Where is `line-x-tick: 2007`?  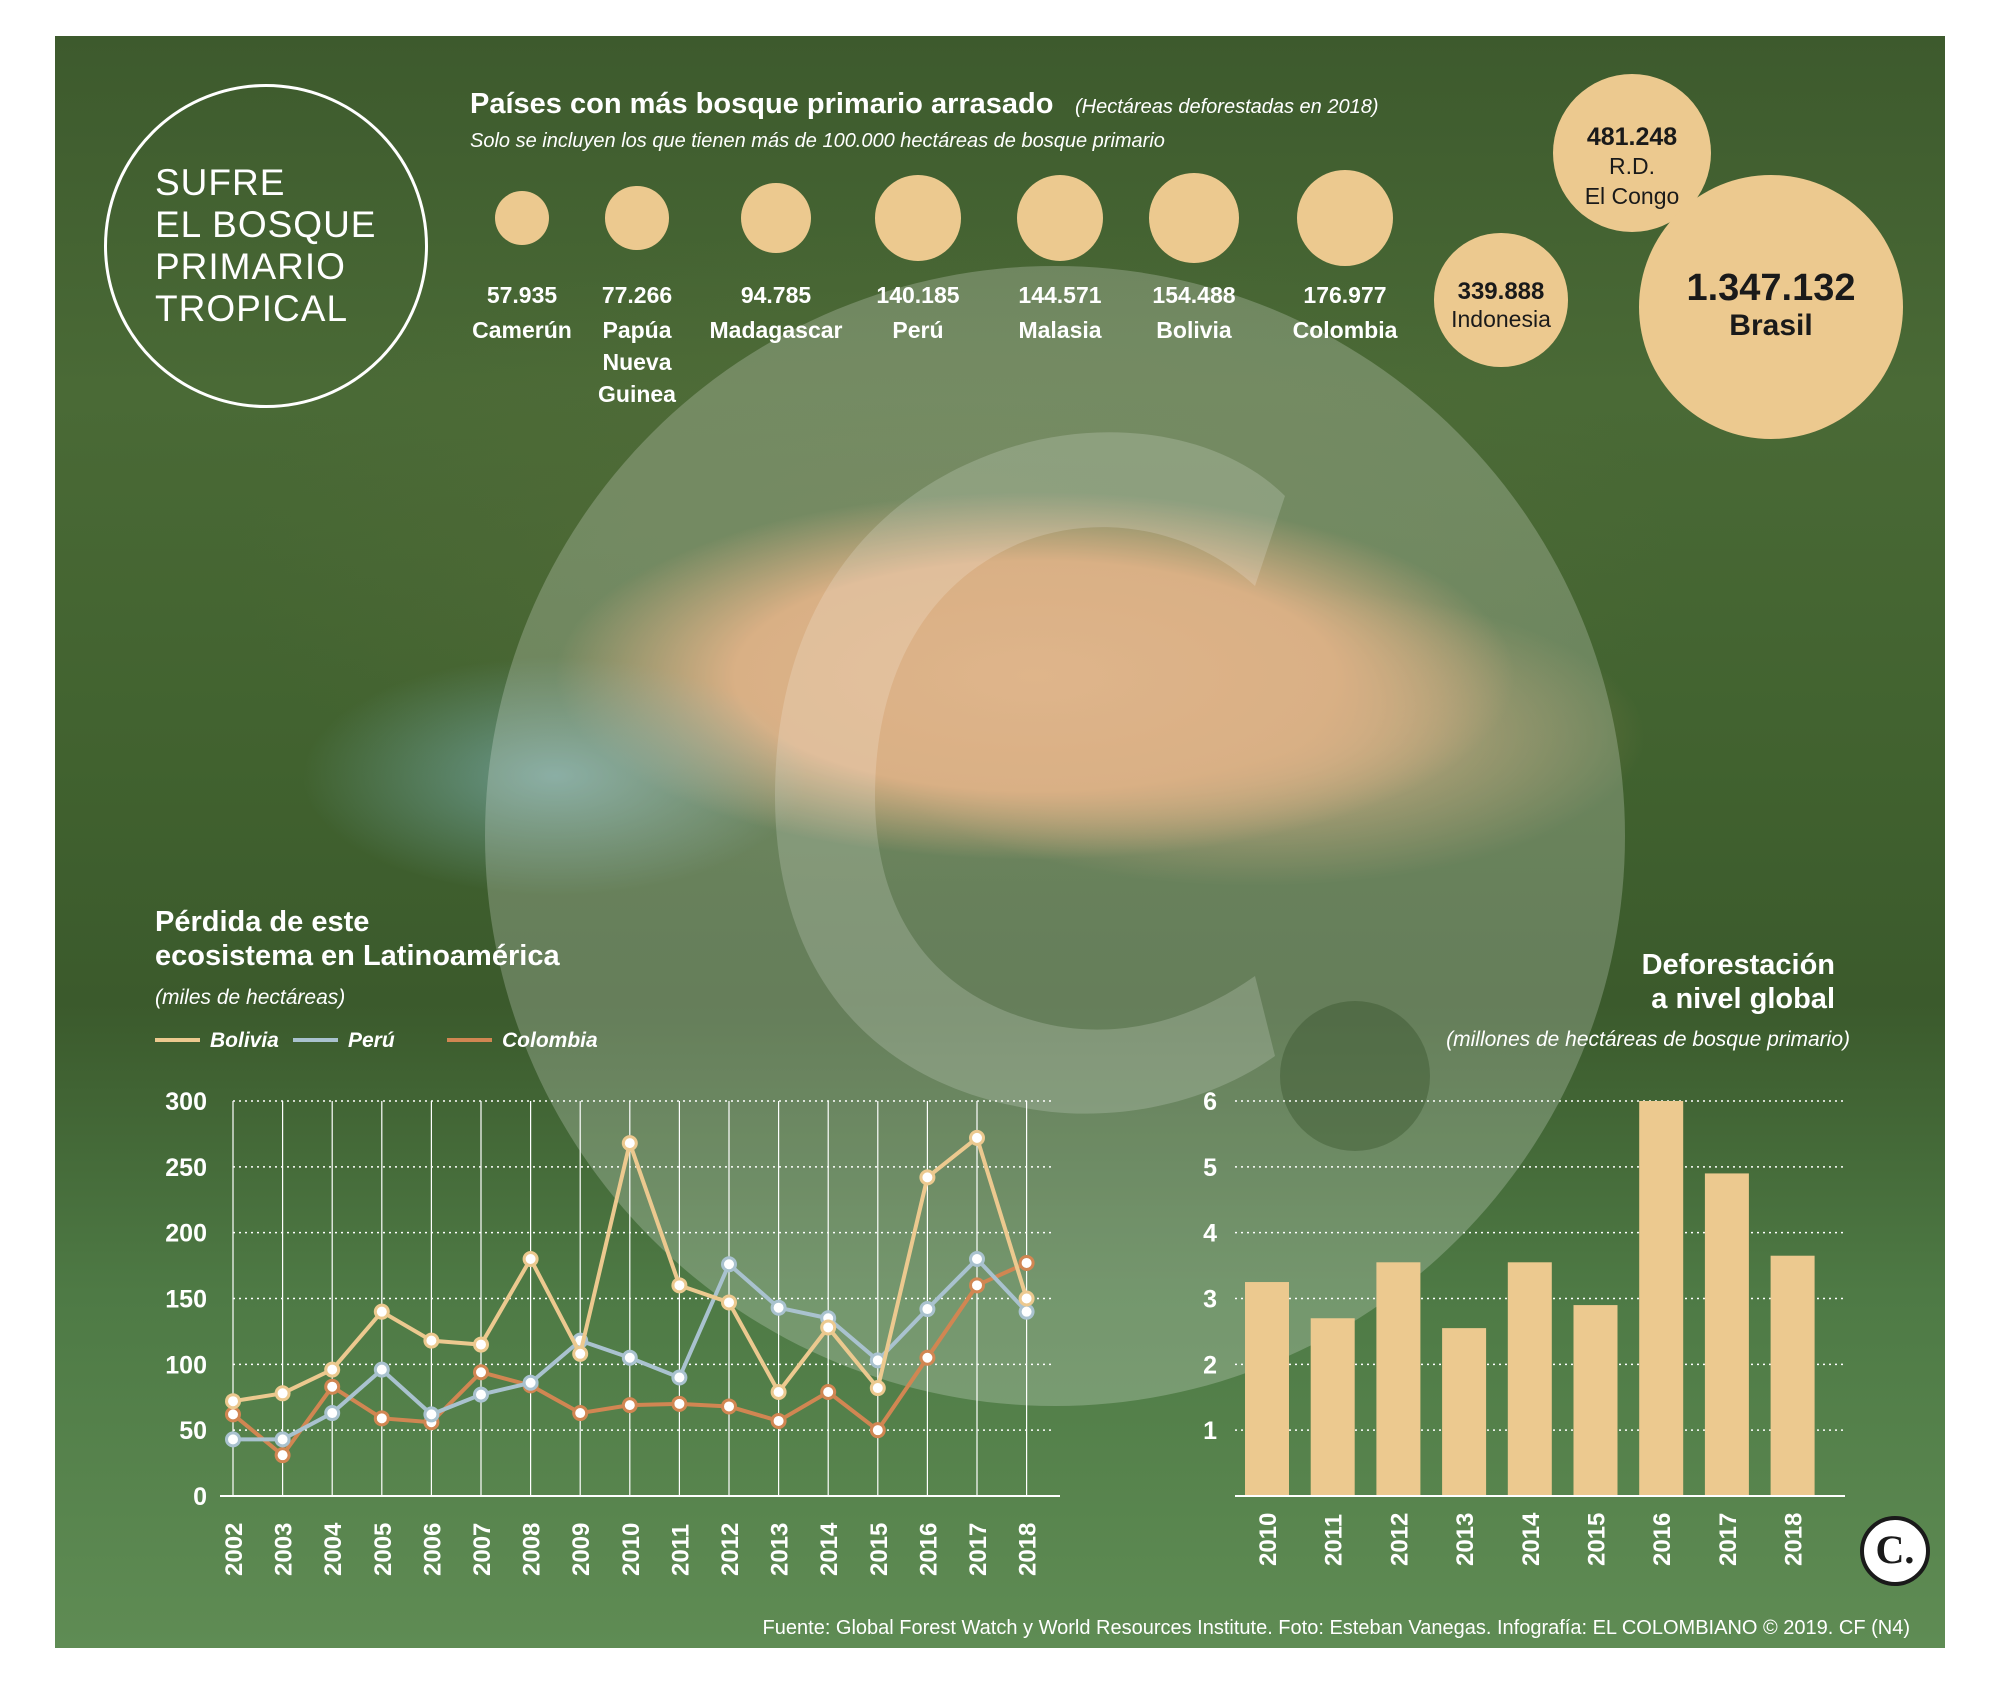
line-x-tick: 2007 is located at coordinates (482, 1549).